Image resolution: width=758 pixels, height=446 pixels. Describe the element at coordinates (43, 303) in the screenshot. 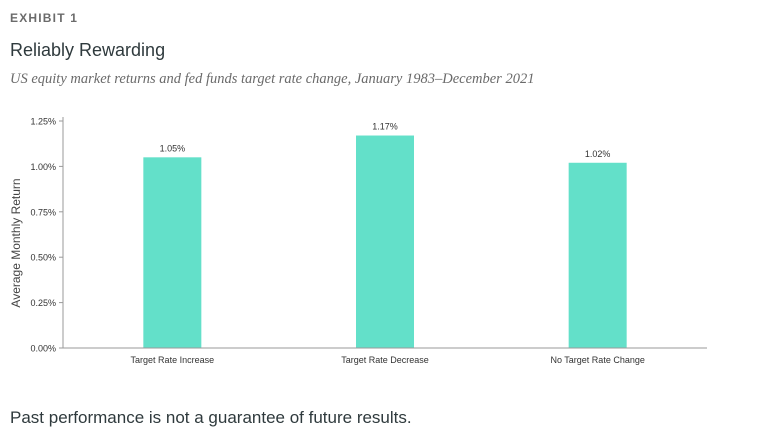

I see `y-tick-label: 0.25%` at that location.